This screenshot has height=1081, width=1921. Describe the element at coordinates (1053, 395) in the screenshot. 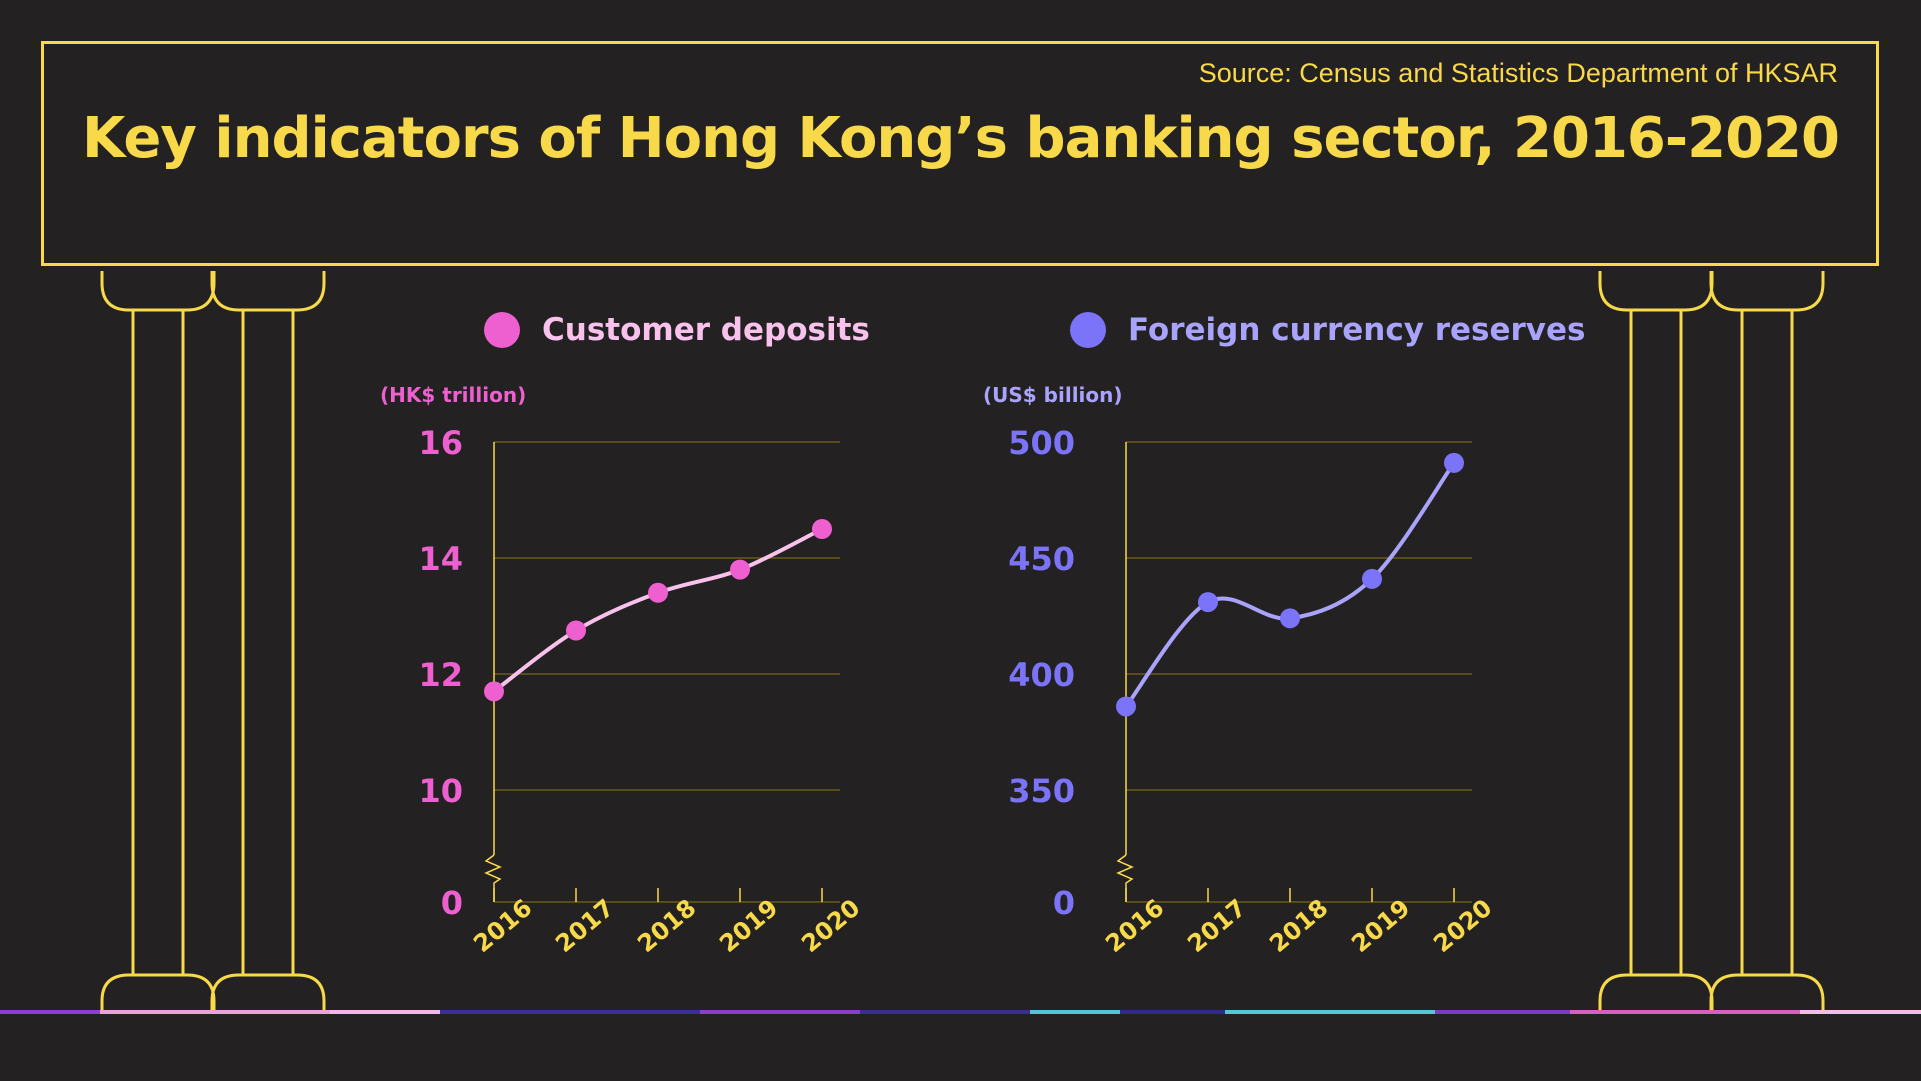

I see `reserves-unit-label: (US$ billion)` at that location.